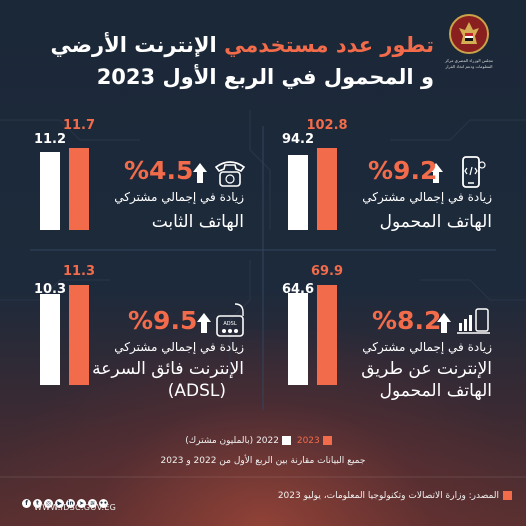  What do you see at coordinates (403, 170) in the screenshot?
I see `change-percentage: %9.2` at bounding box center [403, 170].